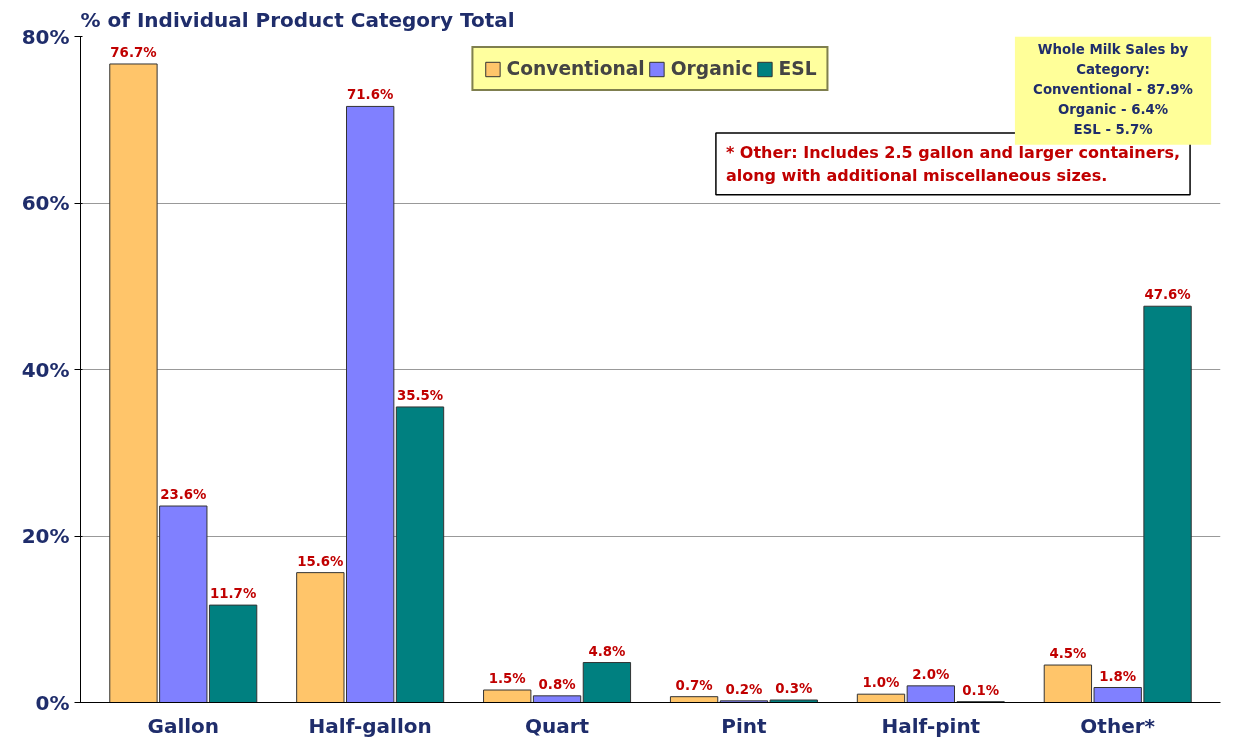  What do you see at coordinates (744, 725) in the screenshot?
I see `x-tick-label: Pint` at bounding box center [744, 725].